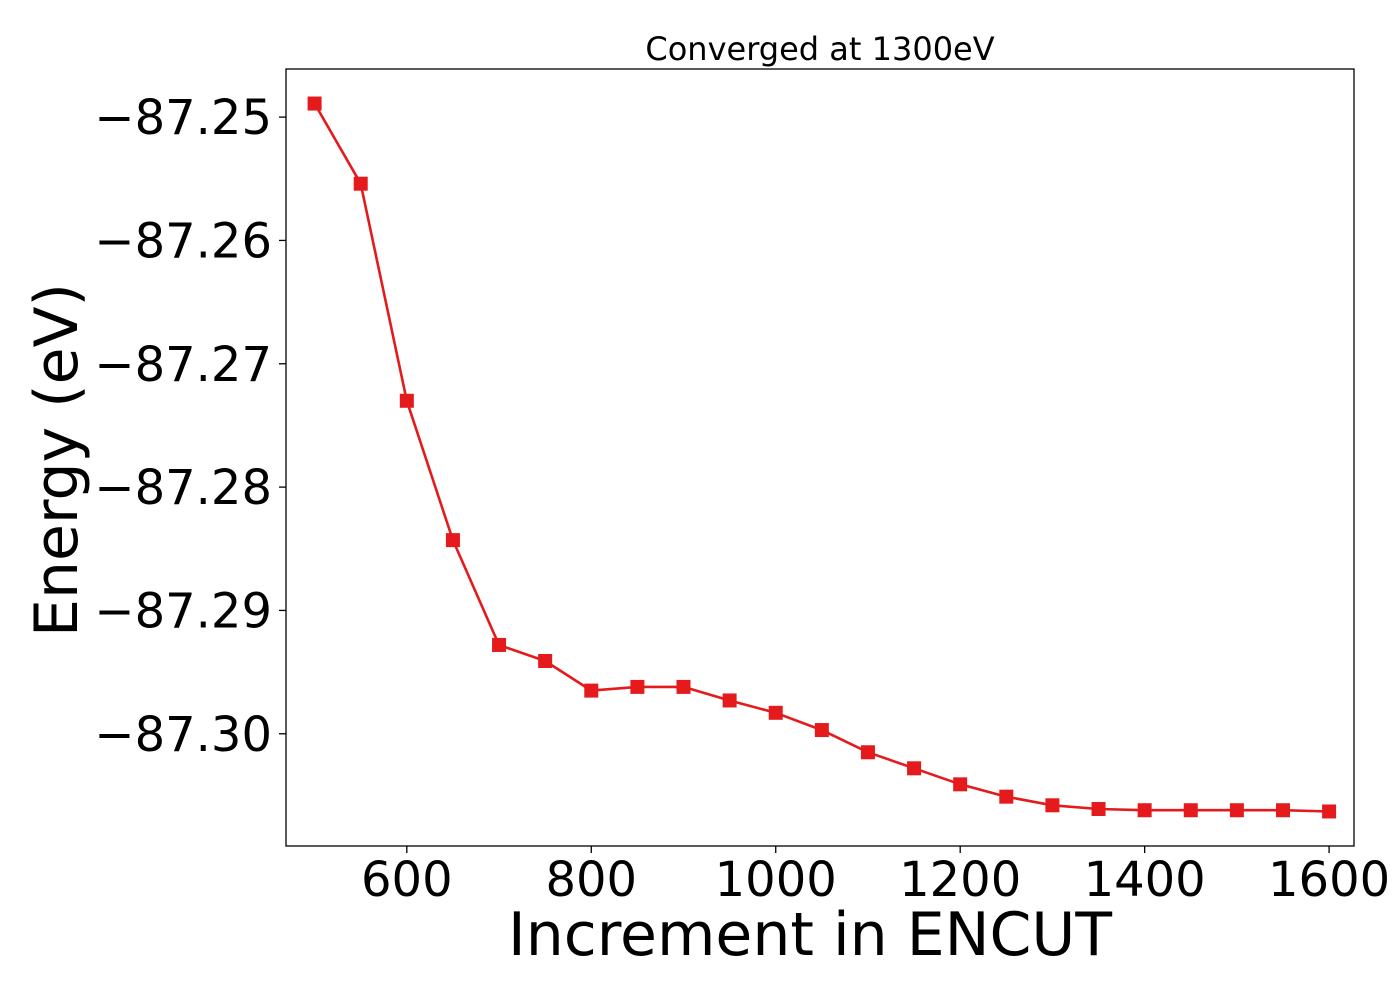  I want to click on chart-title: Converged at 1300eV, so click(819, 49).